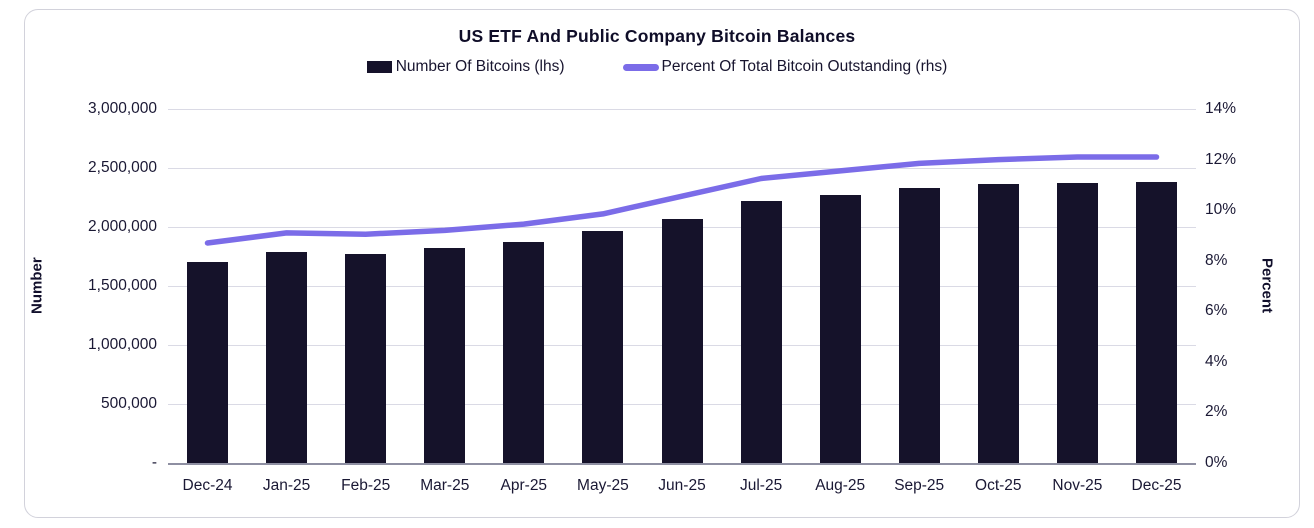 The height and width of the screenshot is (528, 1314). I want to click on right-axis-tick-label: 0%, so click(1216, 462).